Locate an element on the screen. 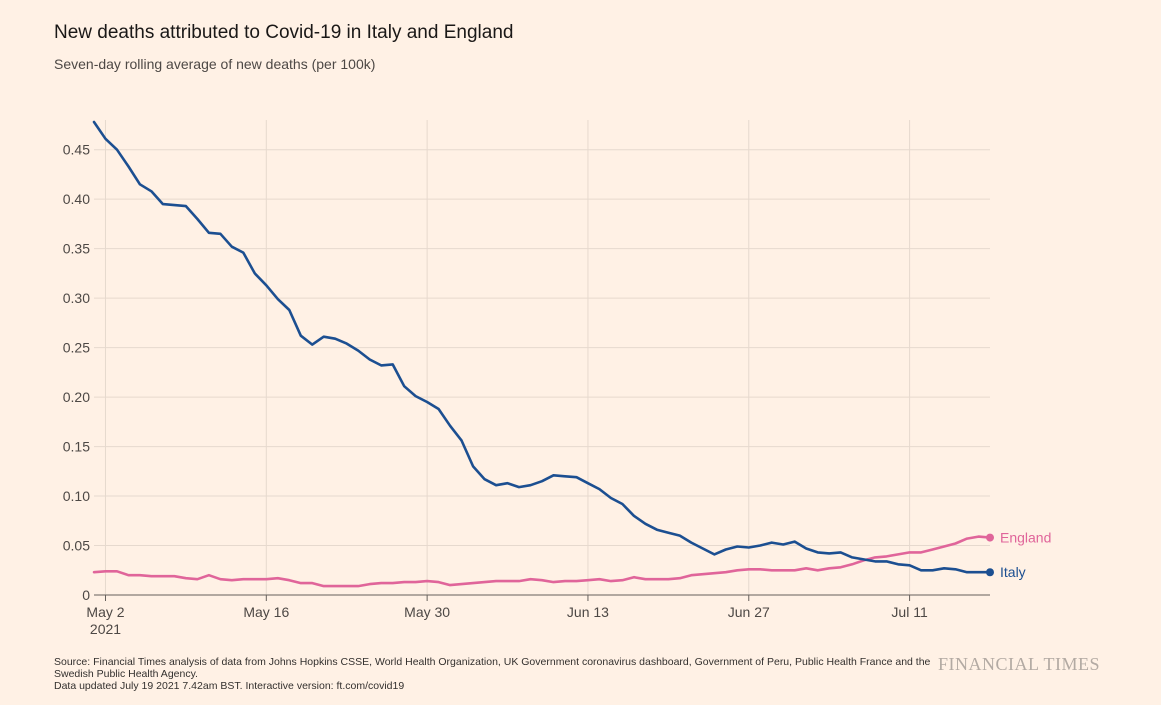 The height and width of the screenshot is (705, 1161). y-tick-label: 0.05 is located at coordinates (76, 546).